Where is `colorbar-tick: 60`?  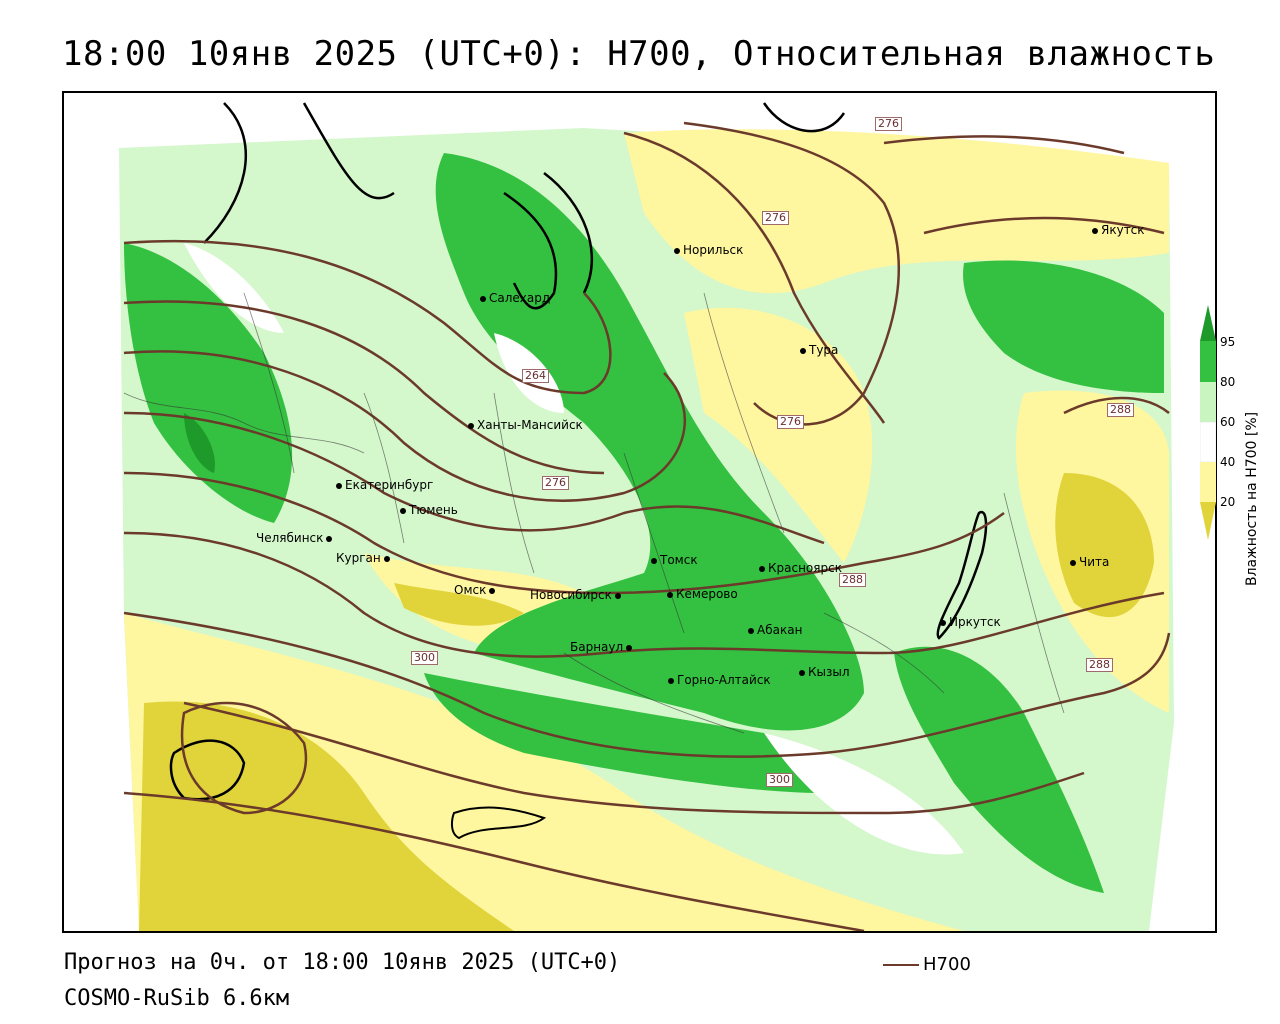 colorbar-tick: 60 is located at coordinates (1228, 422).